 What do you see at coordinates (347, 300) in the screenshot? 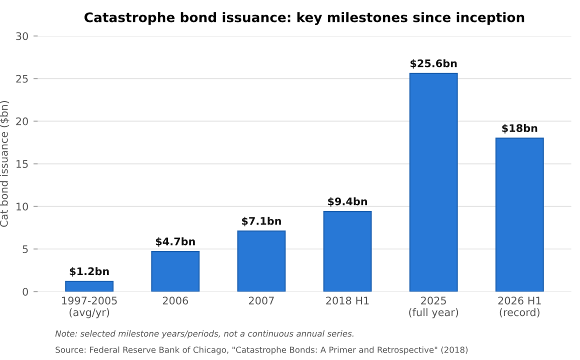
I see `x-tick-label: 2018 H1` at bounding box center [347, 300].